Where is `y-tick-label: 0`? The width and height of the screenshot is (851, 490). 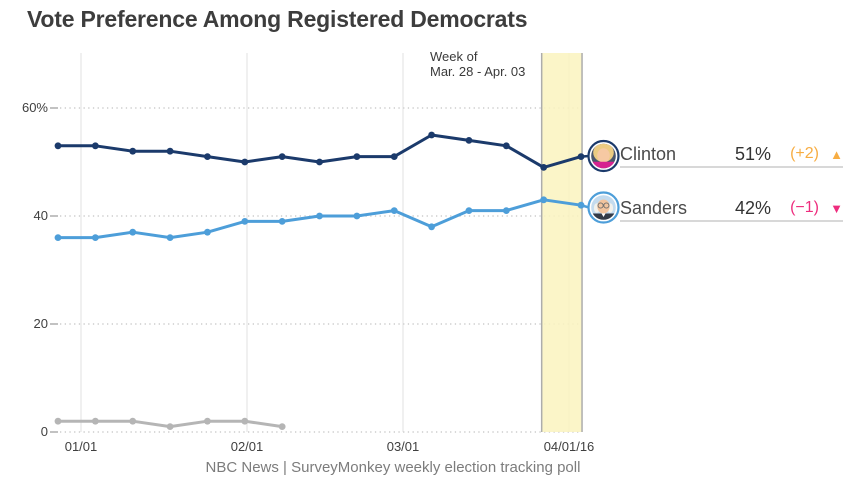
y-tick-label: 0 is located at coordinates (44, 431).